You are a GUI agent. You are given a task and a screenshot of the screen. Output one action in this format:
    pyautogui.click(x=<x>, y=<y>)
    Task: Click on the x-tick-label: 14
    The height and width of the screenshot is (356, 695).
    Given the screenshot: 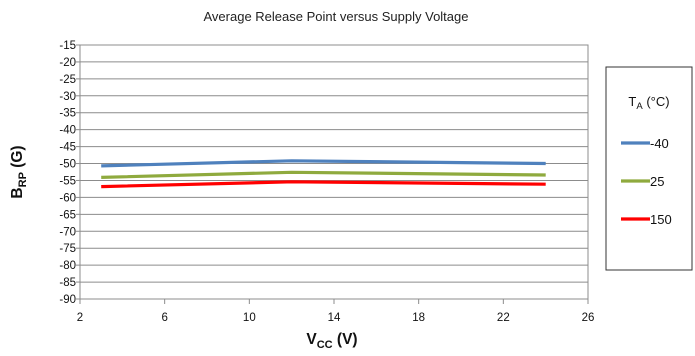 What is the action you would take?
    pyautogui.click(x=334, y=318)
    